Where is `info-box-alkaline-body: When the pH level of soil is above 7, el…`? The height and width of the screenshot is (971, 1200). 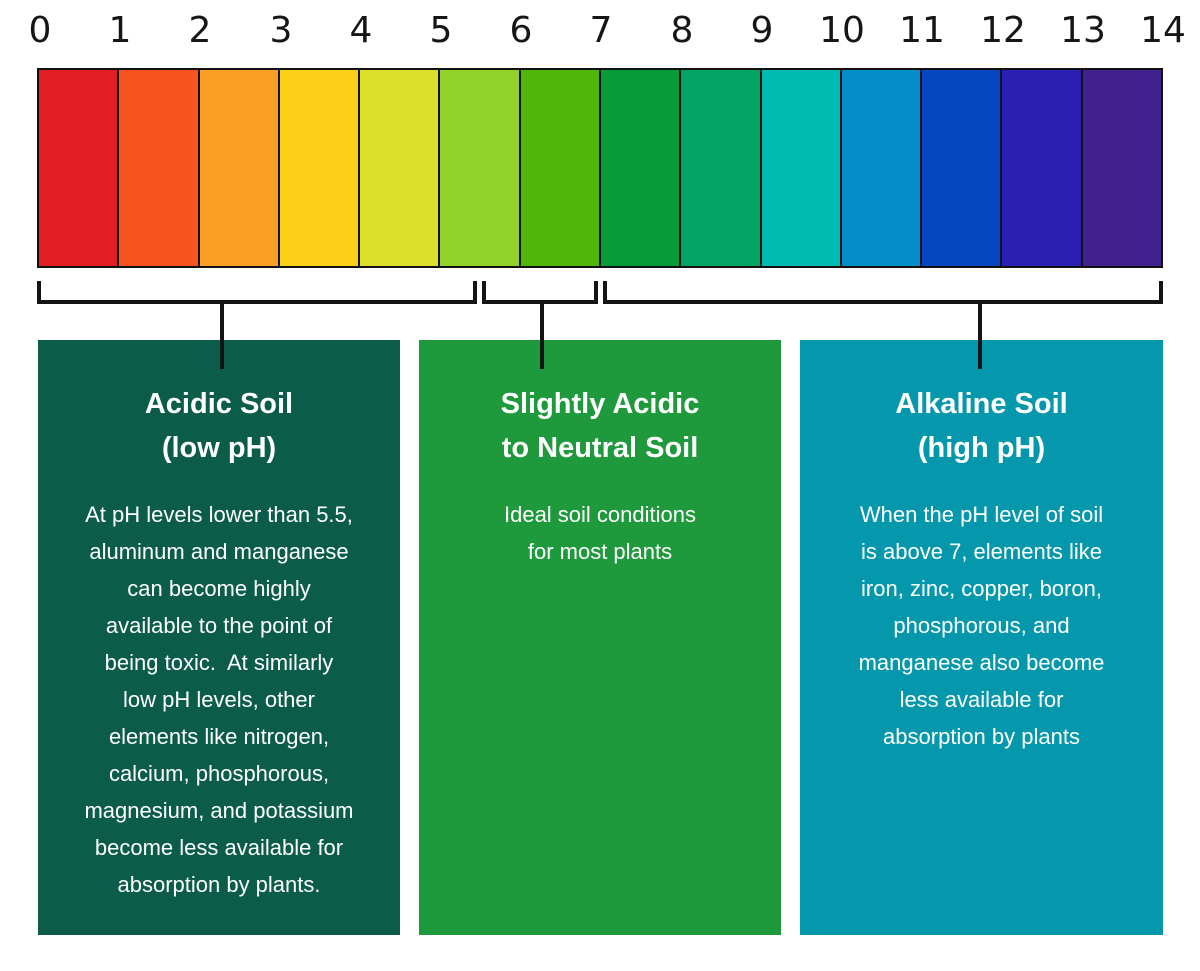 info-box-alkaline-body: When the pH level of soil is above 7, el… is located at coordinates (981, 625).